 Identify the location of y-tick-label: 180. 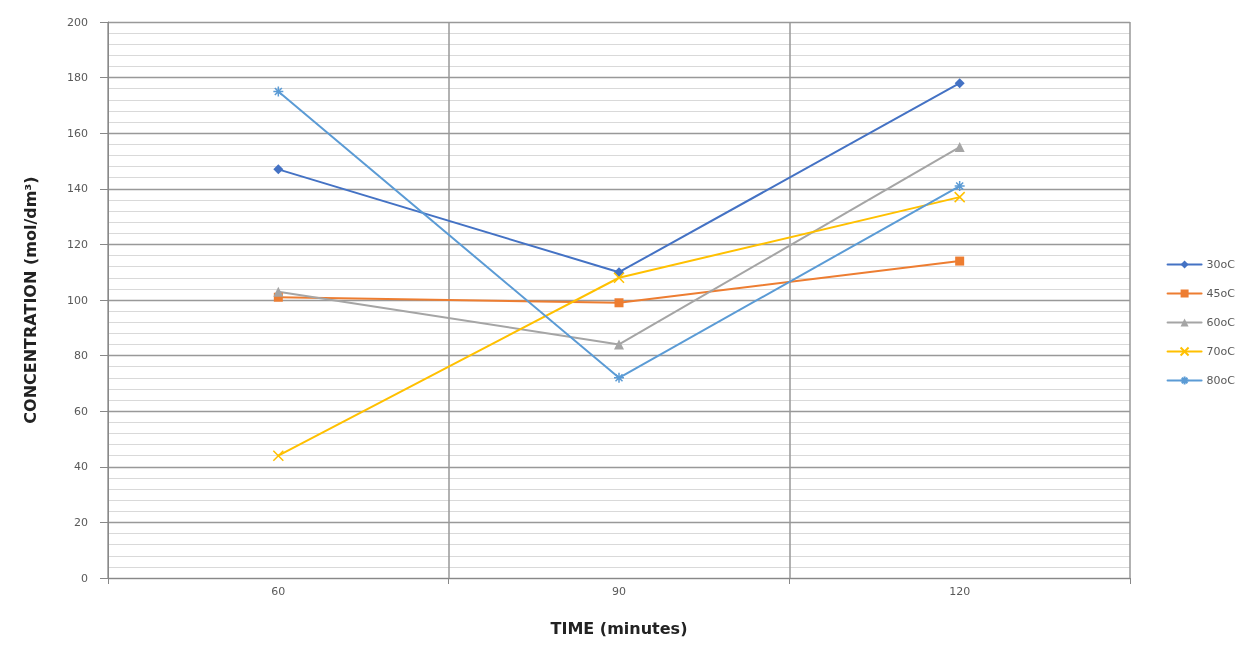
(77, 78).